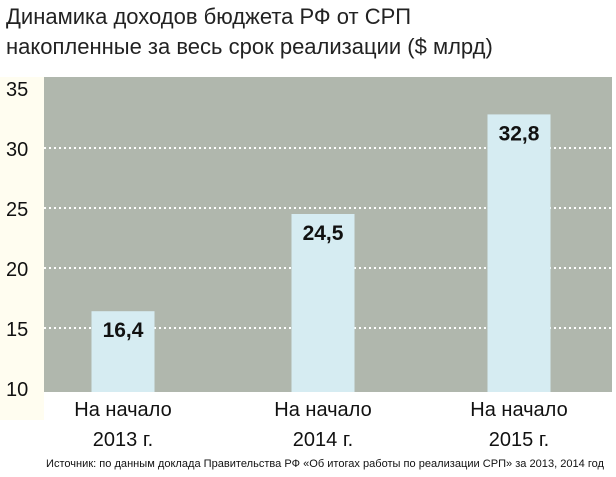  I want to click on y-tick-label: 25, so click(17, 210).